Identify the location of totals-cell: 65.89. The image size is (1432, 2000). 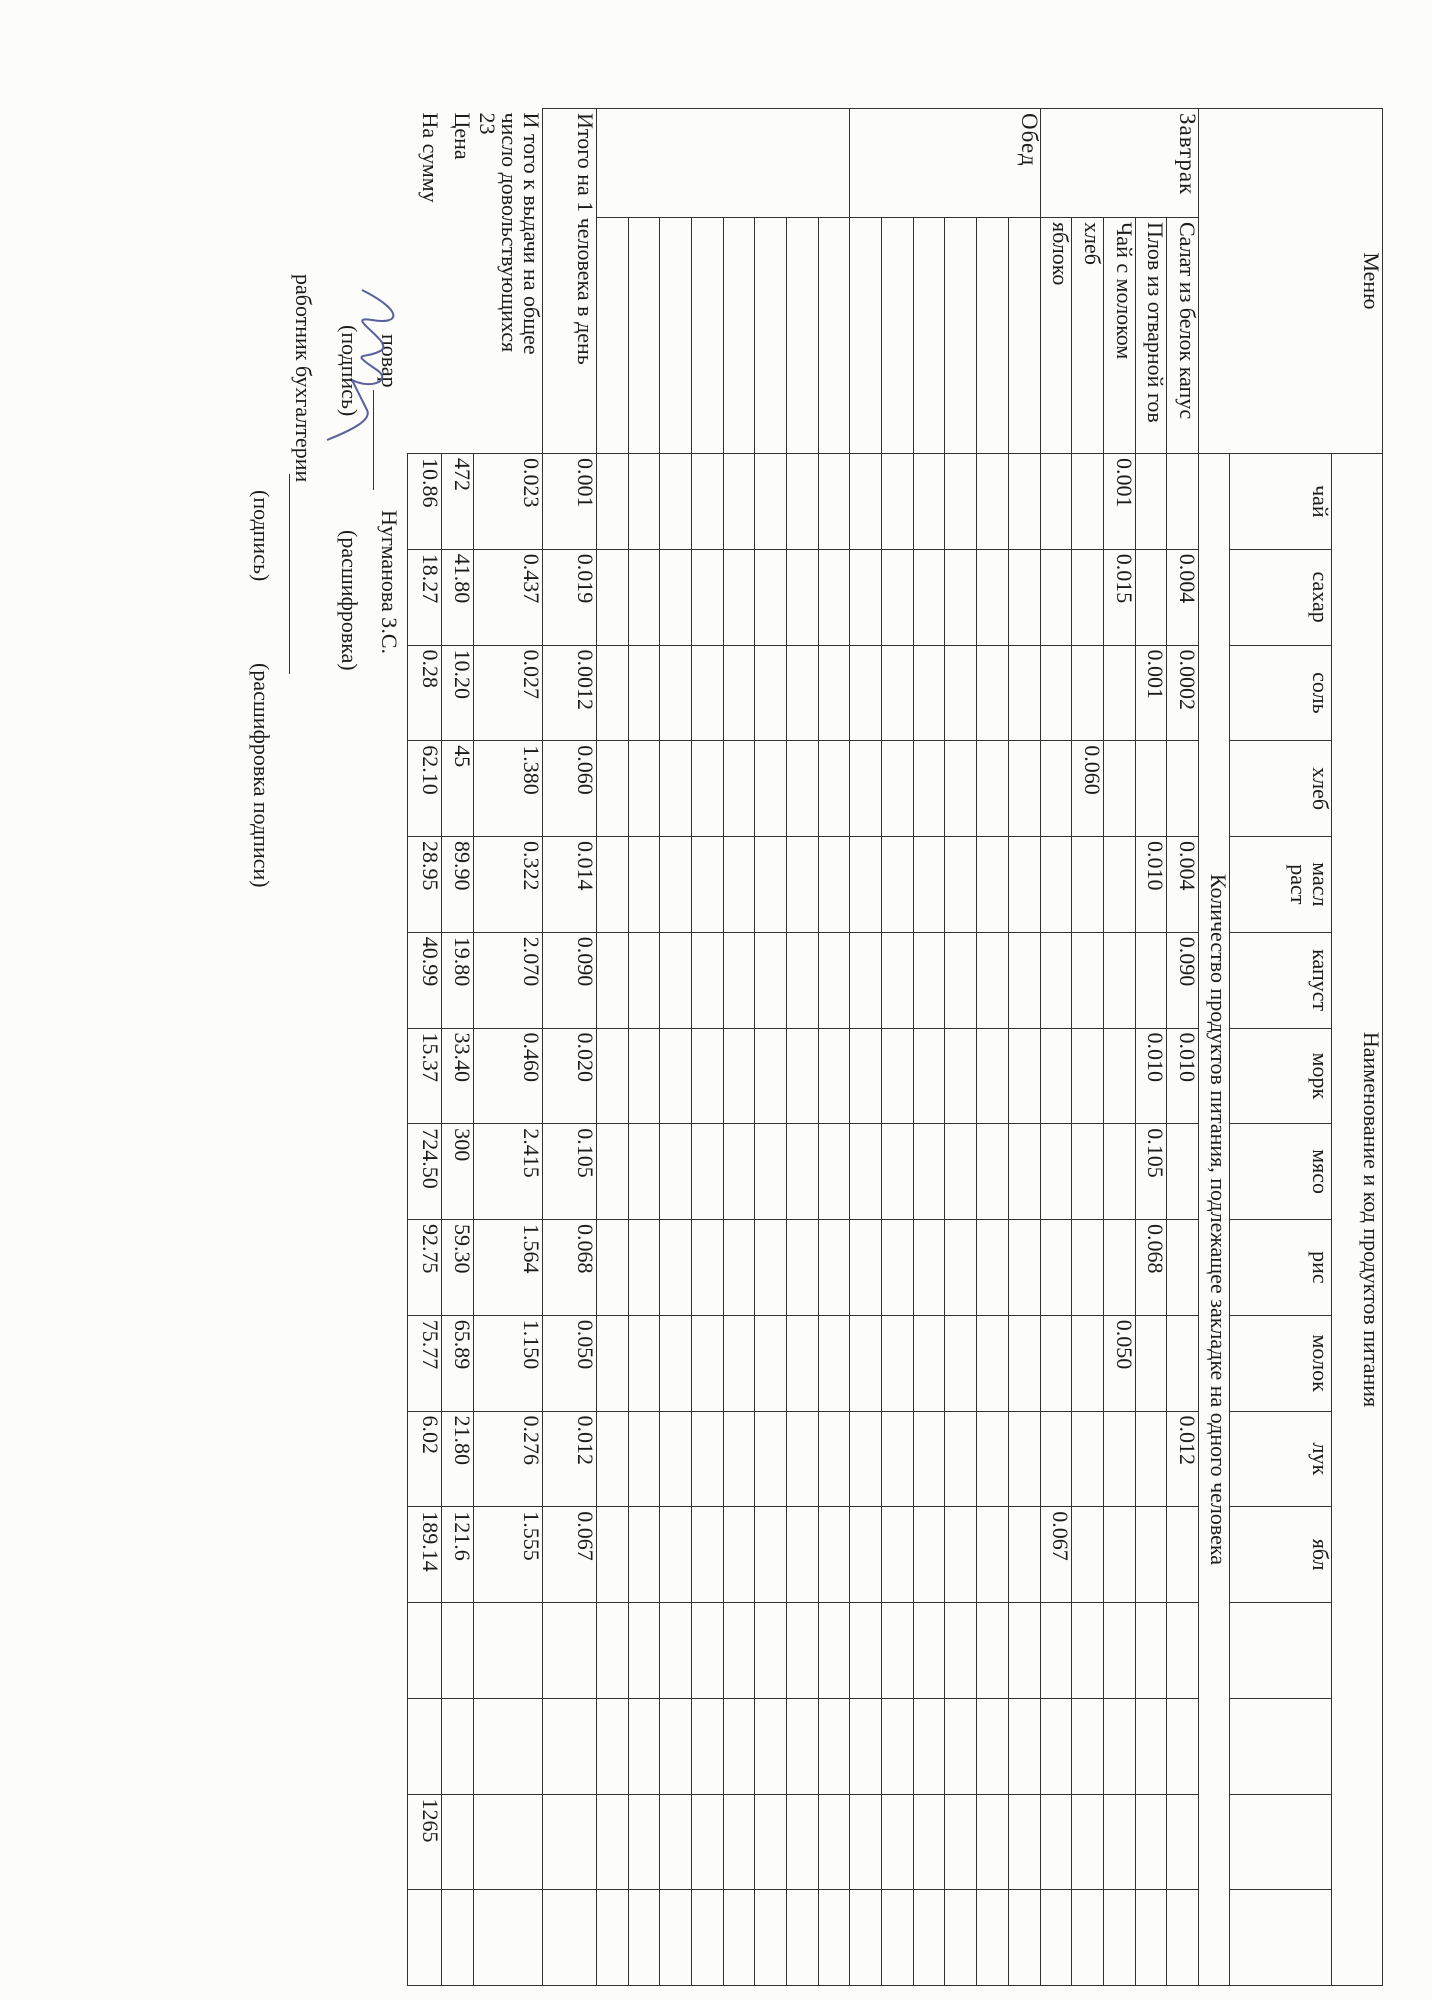
(457, 1363).